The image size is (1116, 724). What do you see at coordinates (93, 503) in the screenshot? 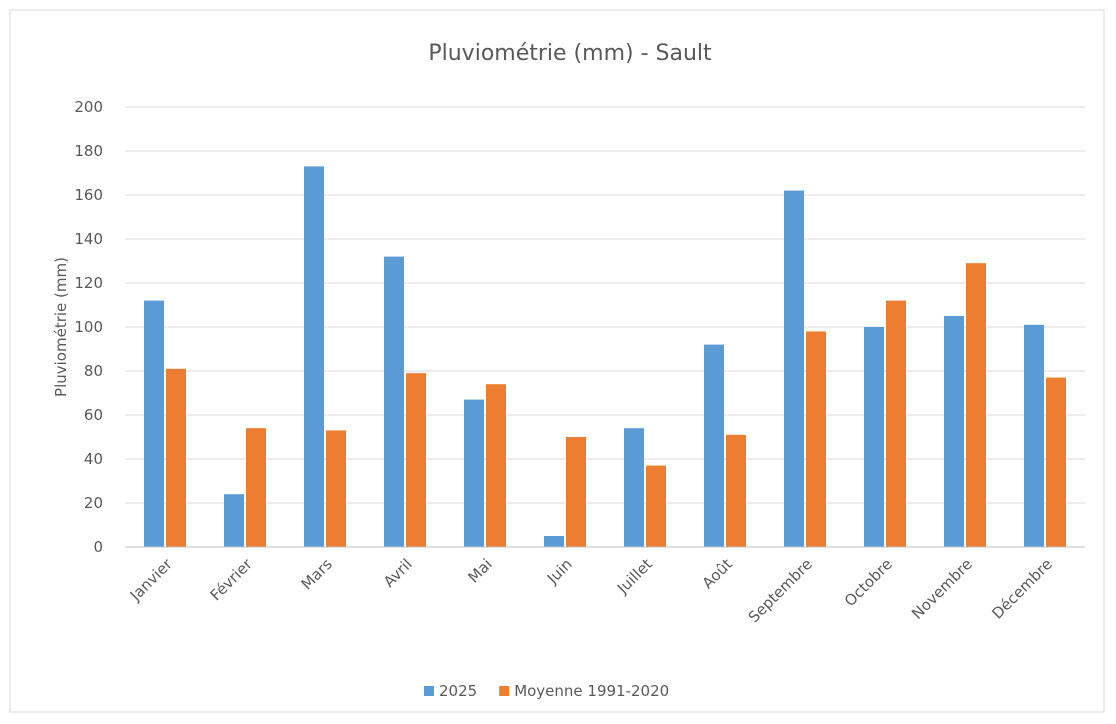
I see `y-tick-label: 20` at bounding box center [93, 503].